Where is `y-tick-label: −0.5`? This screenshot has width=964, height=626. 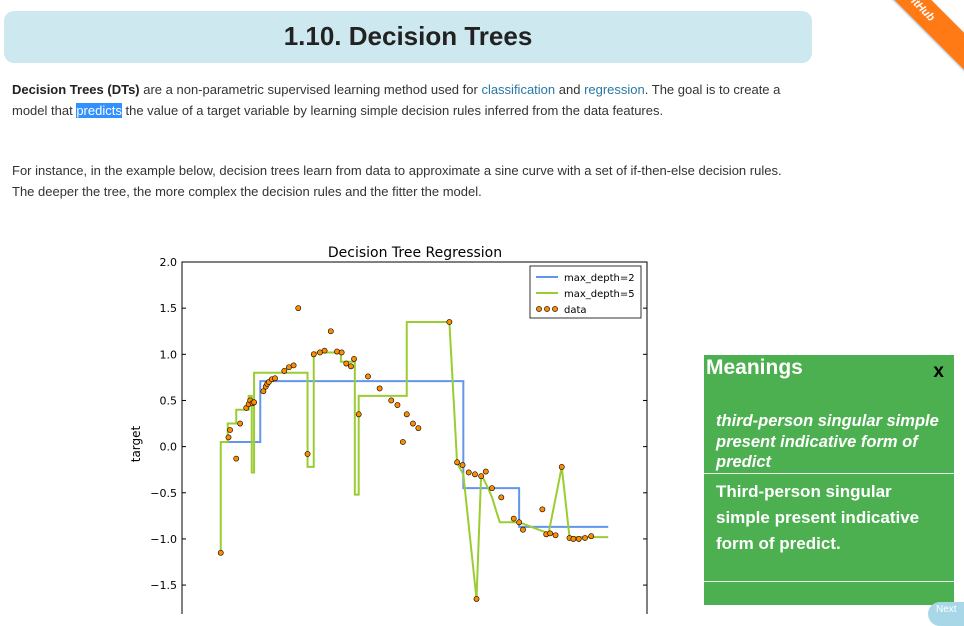 y-tick-label: −0.5 is located at coordinates (163, 493).